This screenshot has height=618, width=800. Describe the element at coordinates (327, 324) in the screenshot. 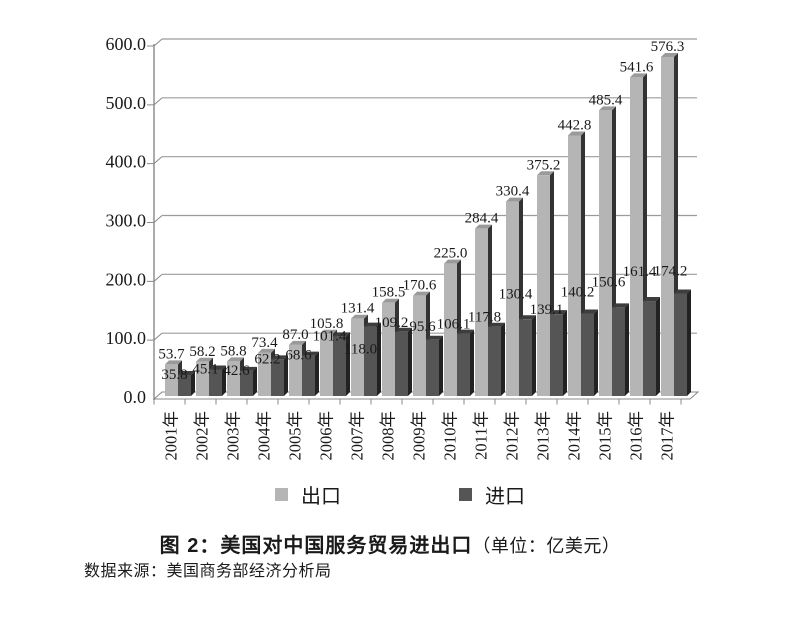

I see `export-value-label: 105.8` at that location.